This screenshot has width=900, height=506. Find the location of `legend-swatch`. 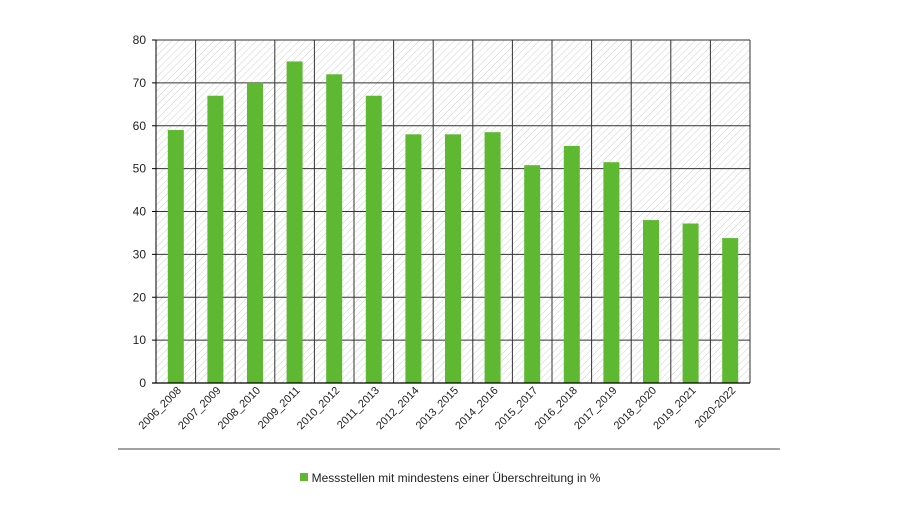

legend-swatch is located at coordinates (303, 476).